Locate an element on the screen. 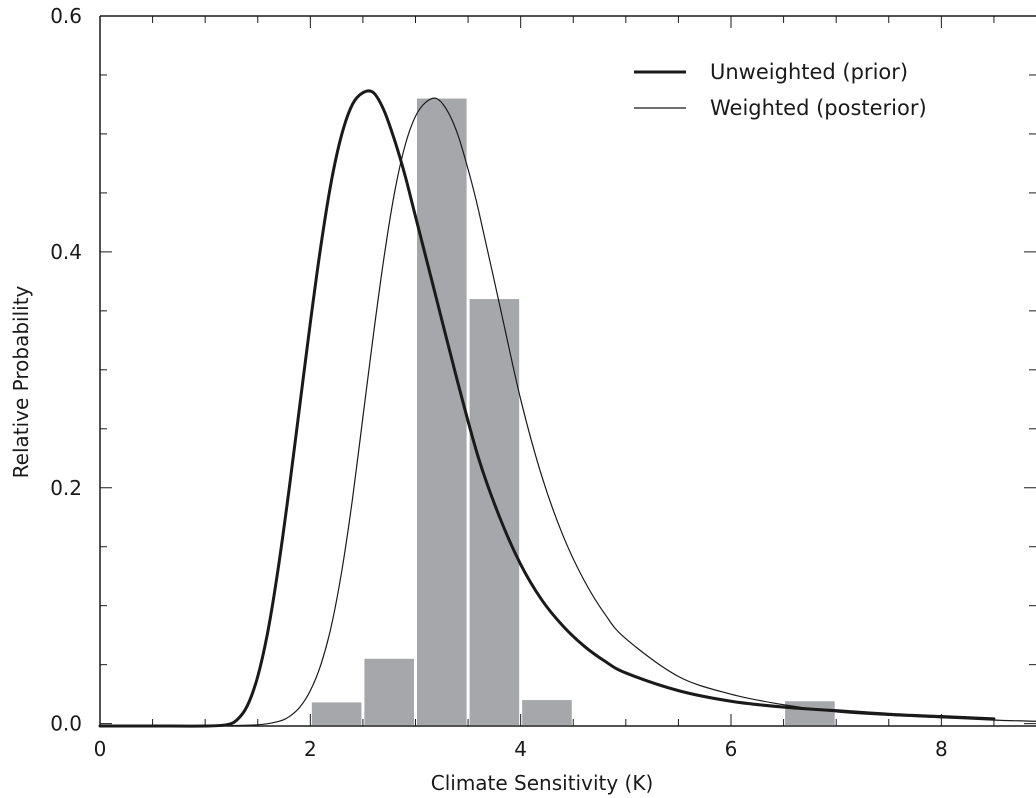 This screenshot has height=798, width=1036. x-axis-label: Climate Sensitivity (K) is located at coordinates (542, 783).